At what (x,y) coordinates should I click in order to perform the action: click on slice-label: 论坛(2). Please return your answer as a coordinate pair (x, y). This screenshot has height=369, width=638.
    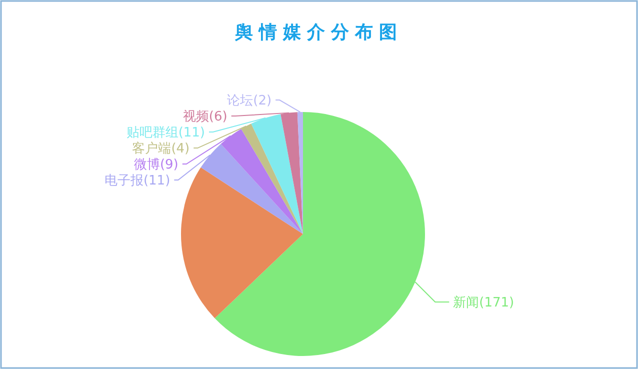
    Looking at the image, I should click on (249, 101).